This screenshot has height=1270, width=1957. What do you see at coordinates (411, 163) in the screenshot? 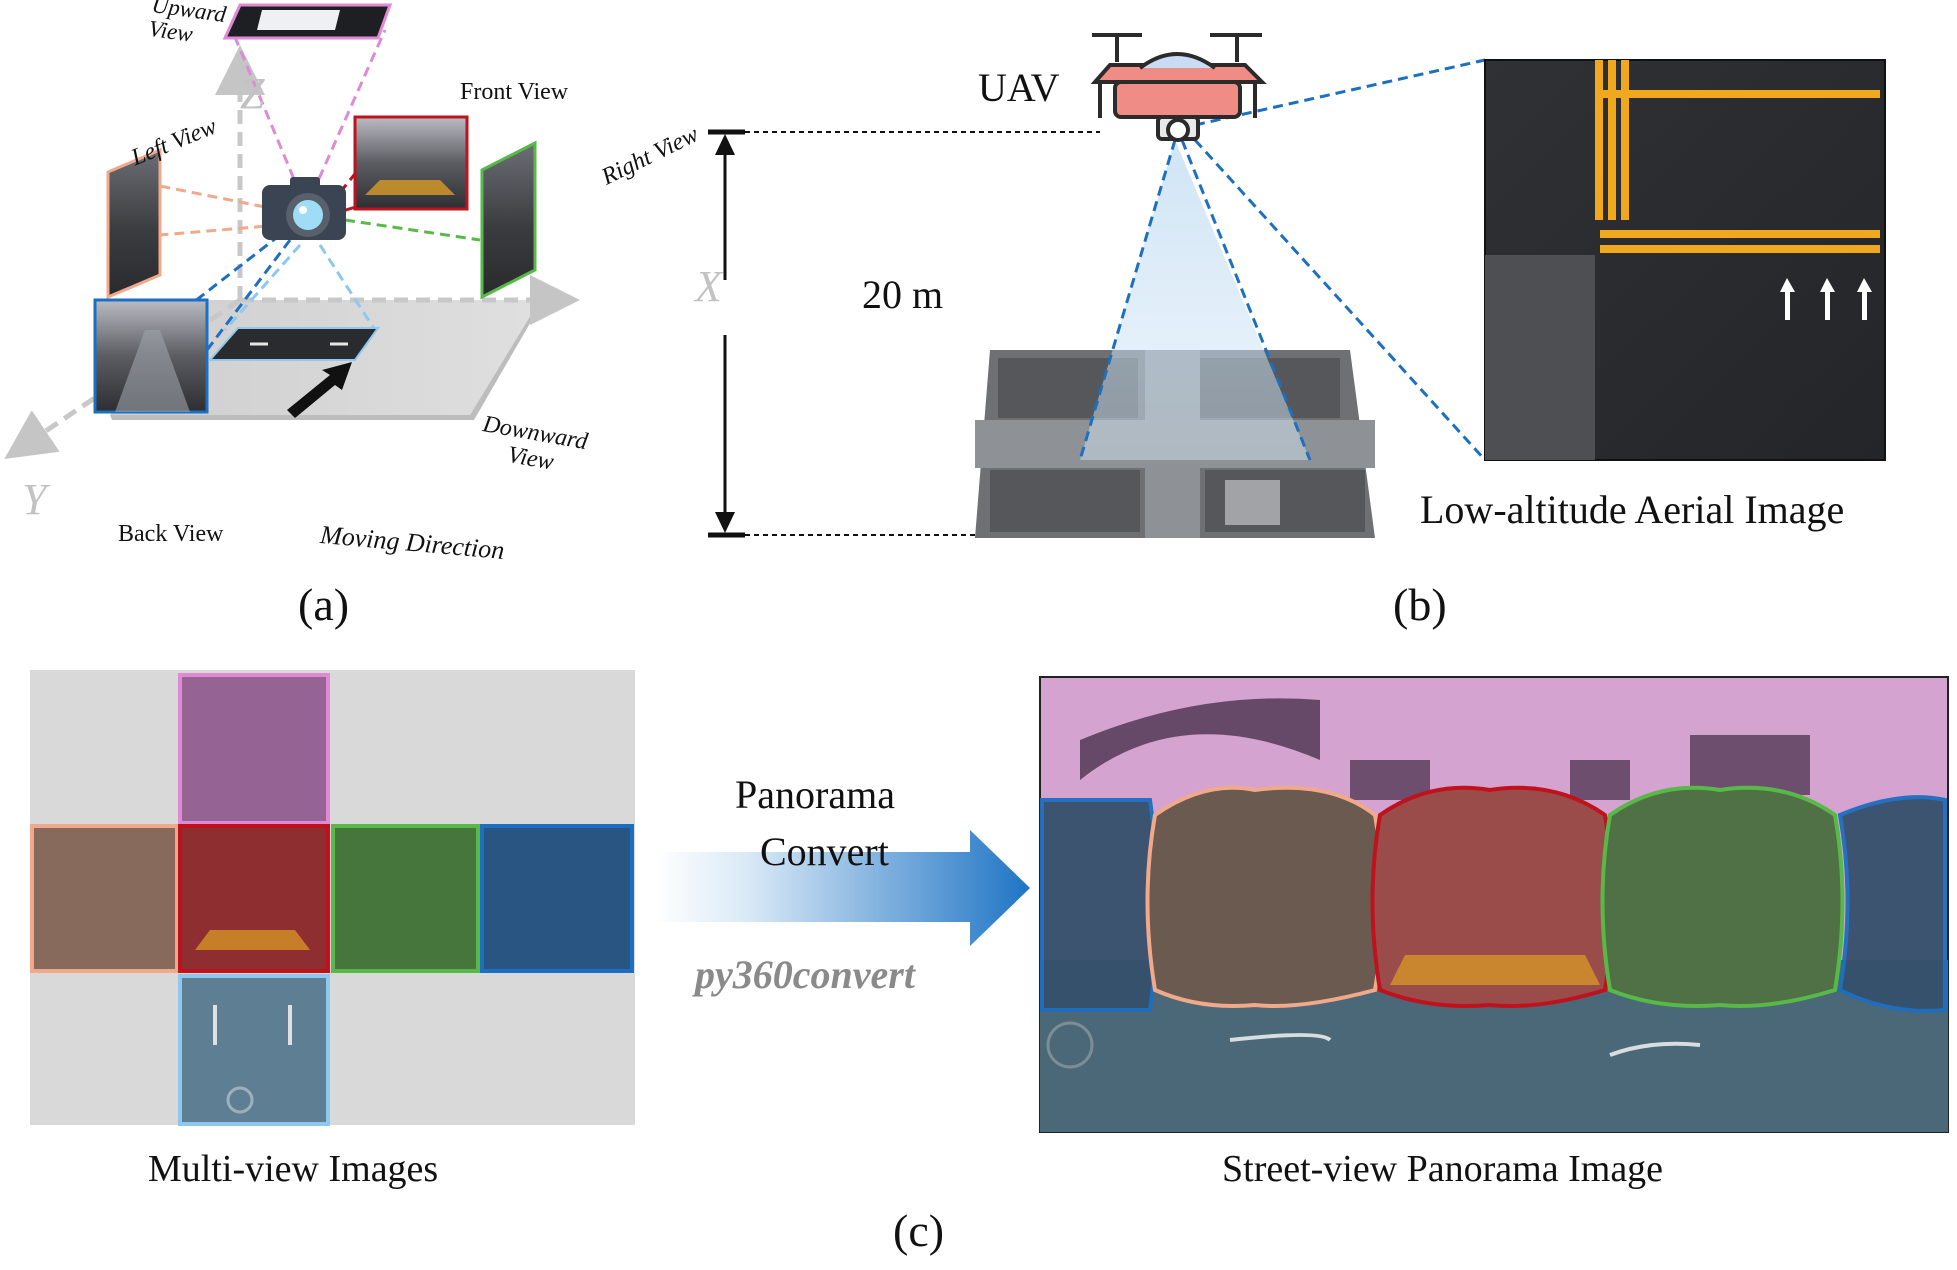
I see `front-view-image` at bounding box center [411, 163].